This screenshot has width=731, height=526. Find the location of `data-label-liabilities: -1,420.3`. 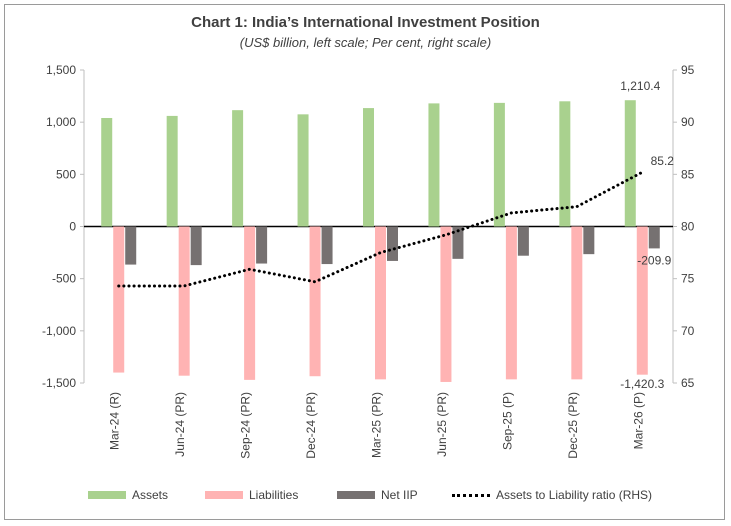

data-label-liabilities: -1,420.3 is located at coordinates (642, 384).